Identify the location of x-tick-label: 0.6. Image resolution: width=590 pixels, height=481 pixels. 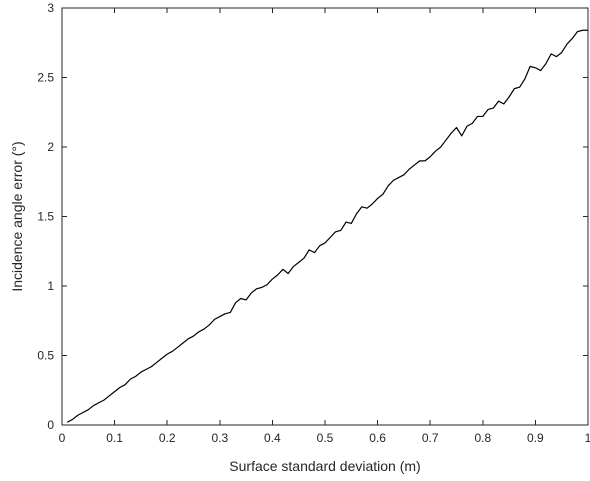
(377, 438).